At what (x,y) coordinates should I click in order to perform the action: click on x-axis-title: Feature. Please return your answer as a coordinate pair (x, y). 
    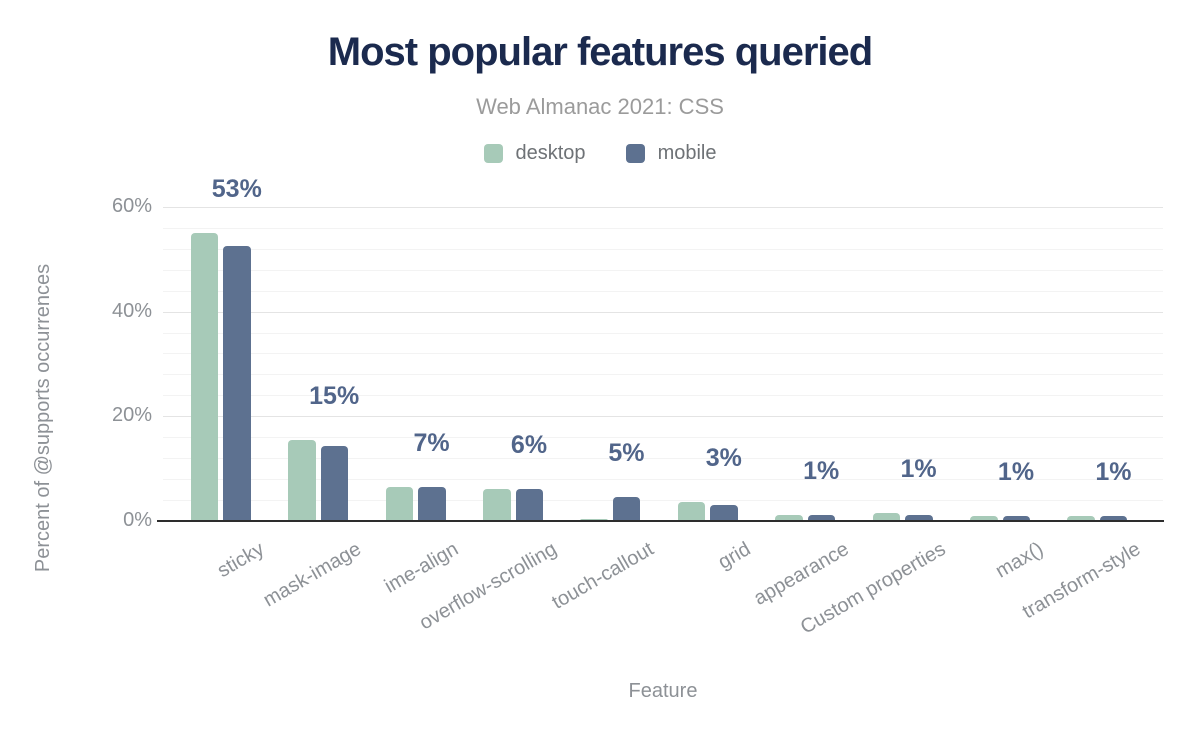
    Looking at the image, I should click on (663, 691).